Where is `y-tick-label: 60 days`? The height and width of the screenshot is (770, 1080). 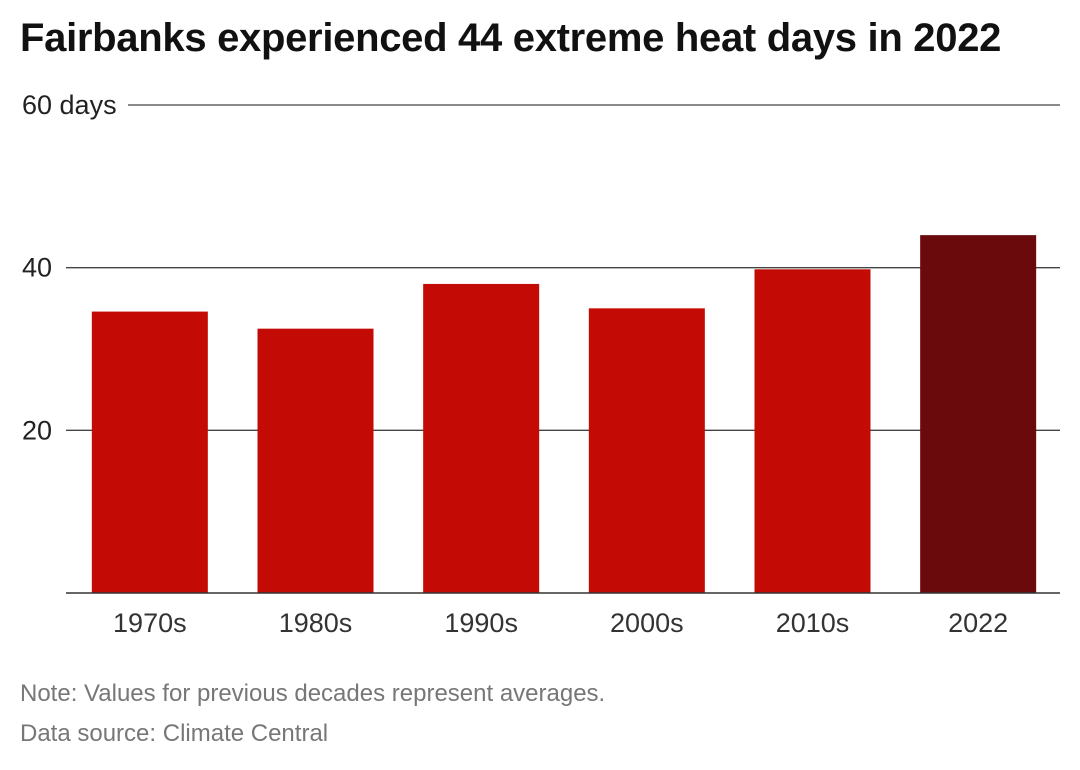
y-tick-label: 60 days is located at coordinates (69, 105).